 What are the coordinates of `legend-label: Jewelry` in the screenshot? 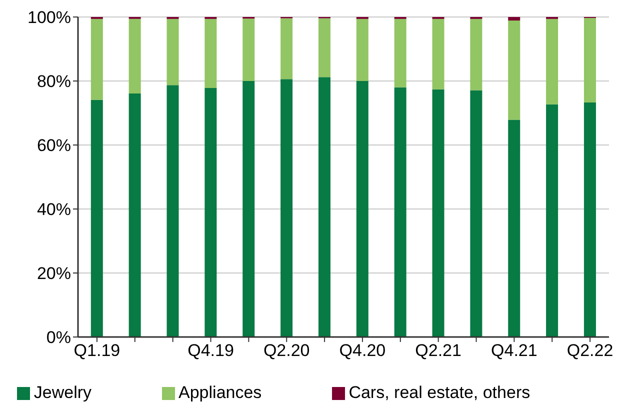 It's located at (63, 392).